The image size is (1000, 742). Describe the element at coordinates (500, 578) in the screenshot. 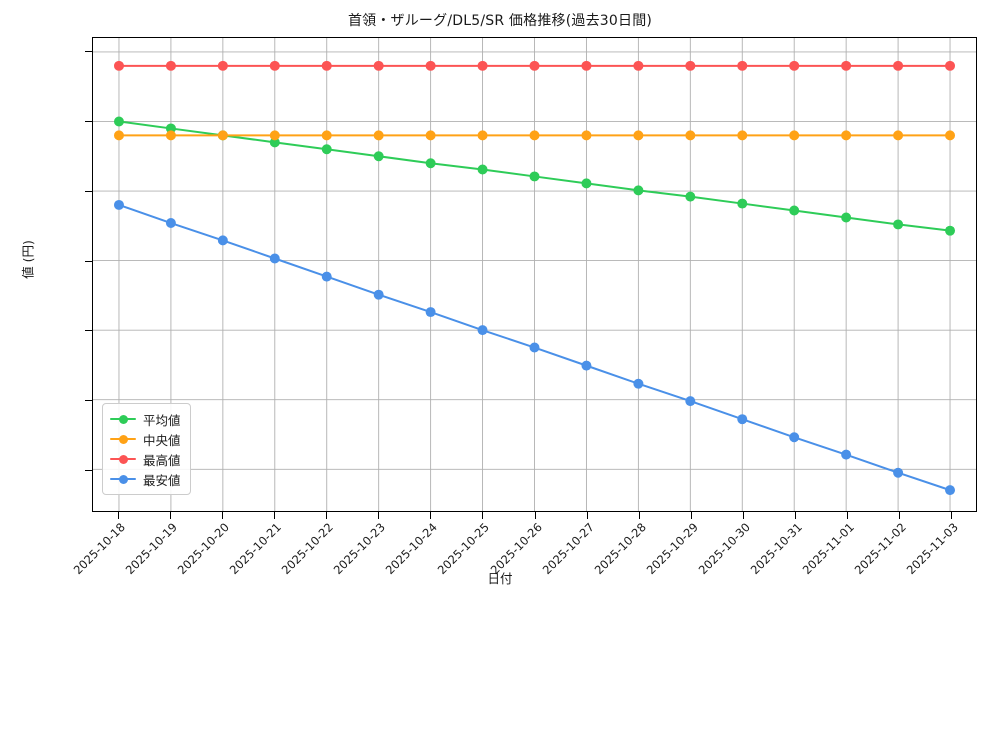

I see `x-axis-label: 日付` at that location.